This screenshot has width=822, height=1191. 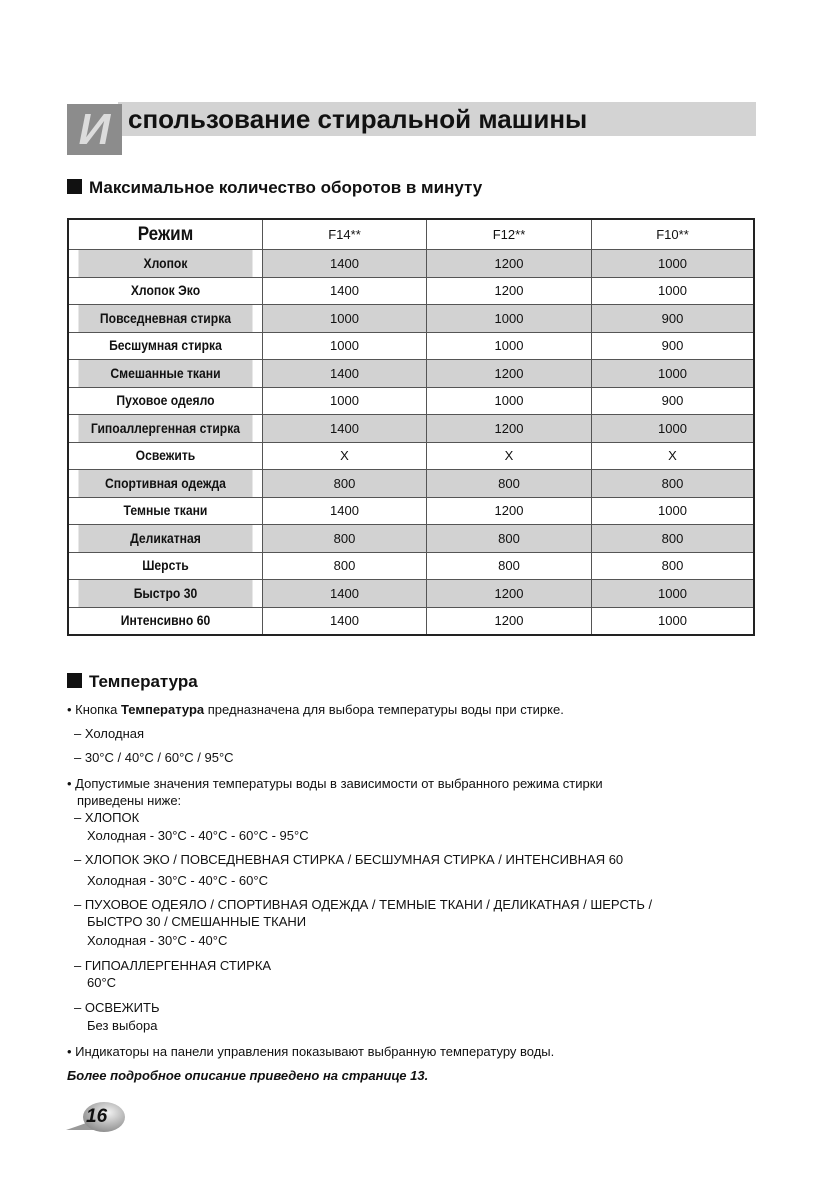 What do you see at coordinates (165, 483) in the screenshot?
I see `mode-cell: Спортивная одежда` at bounding box center [165, 483].